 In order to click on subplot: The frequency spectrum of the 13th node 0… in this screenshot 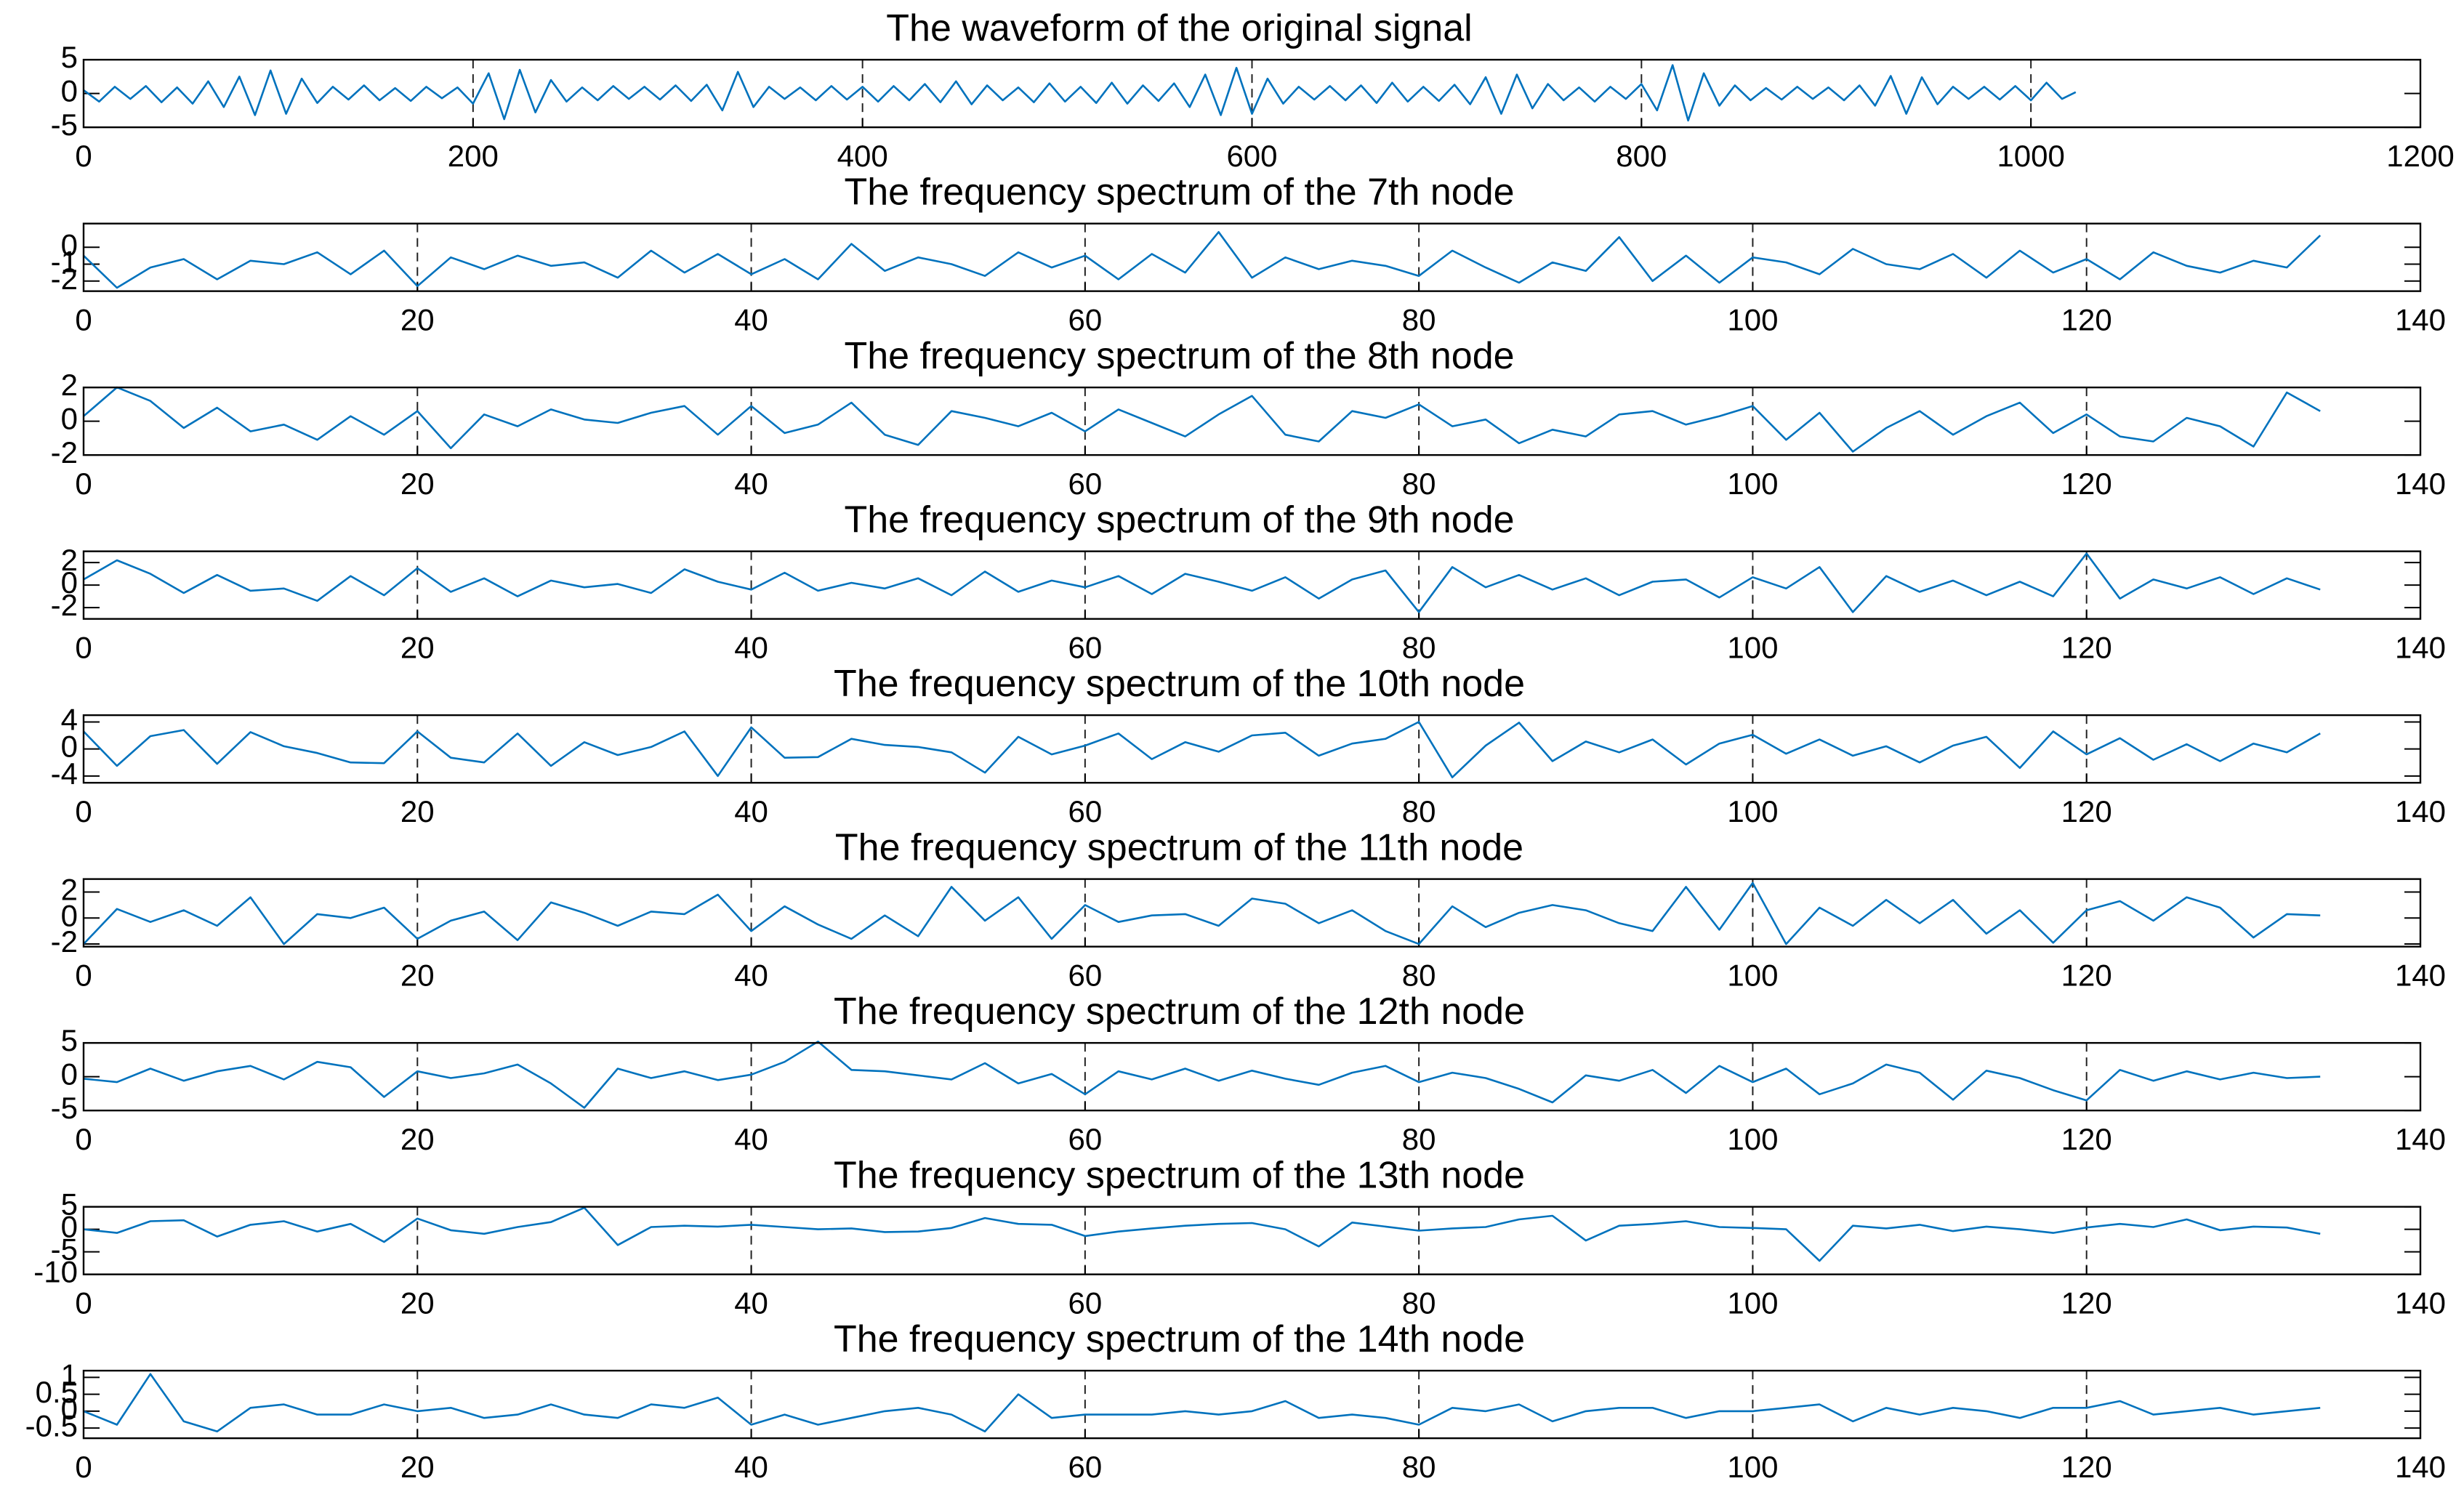, I will do `click(1239, 1237)`.